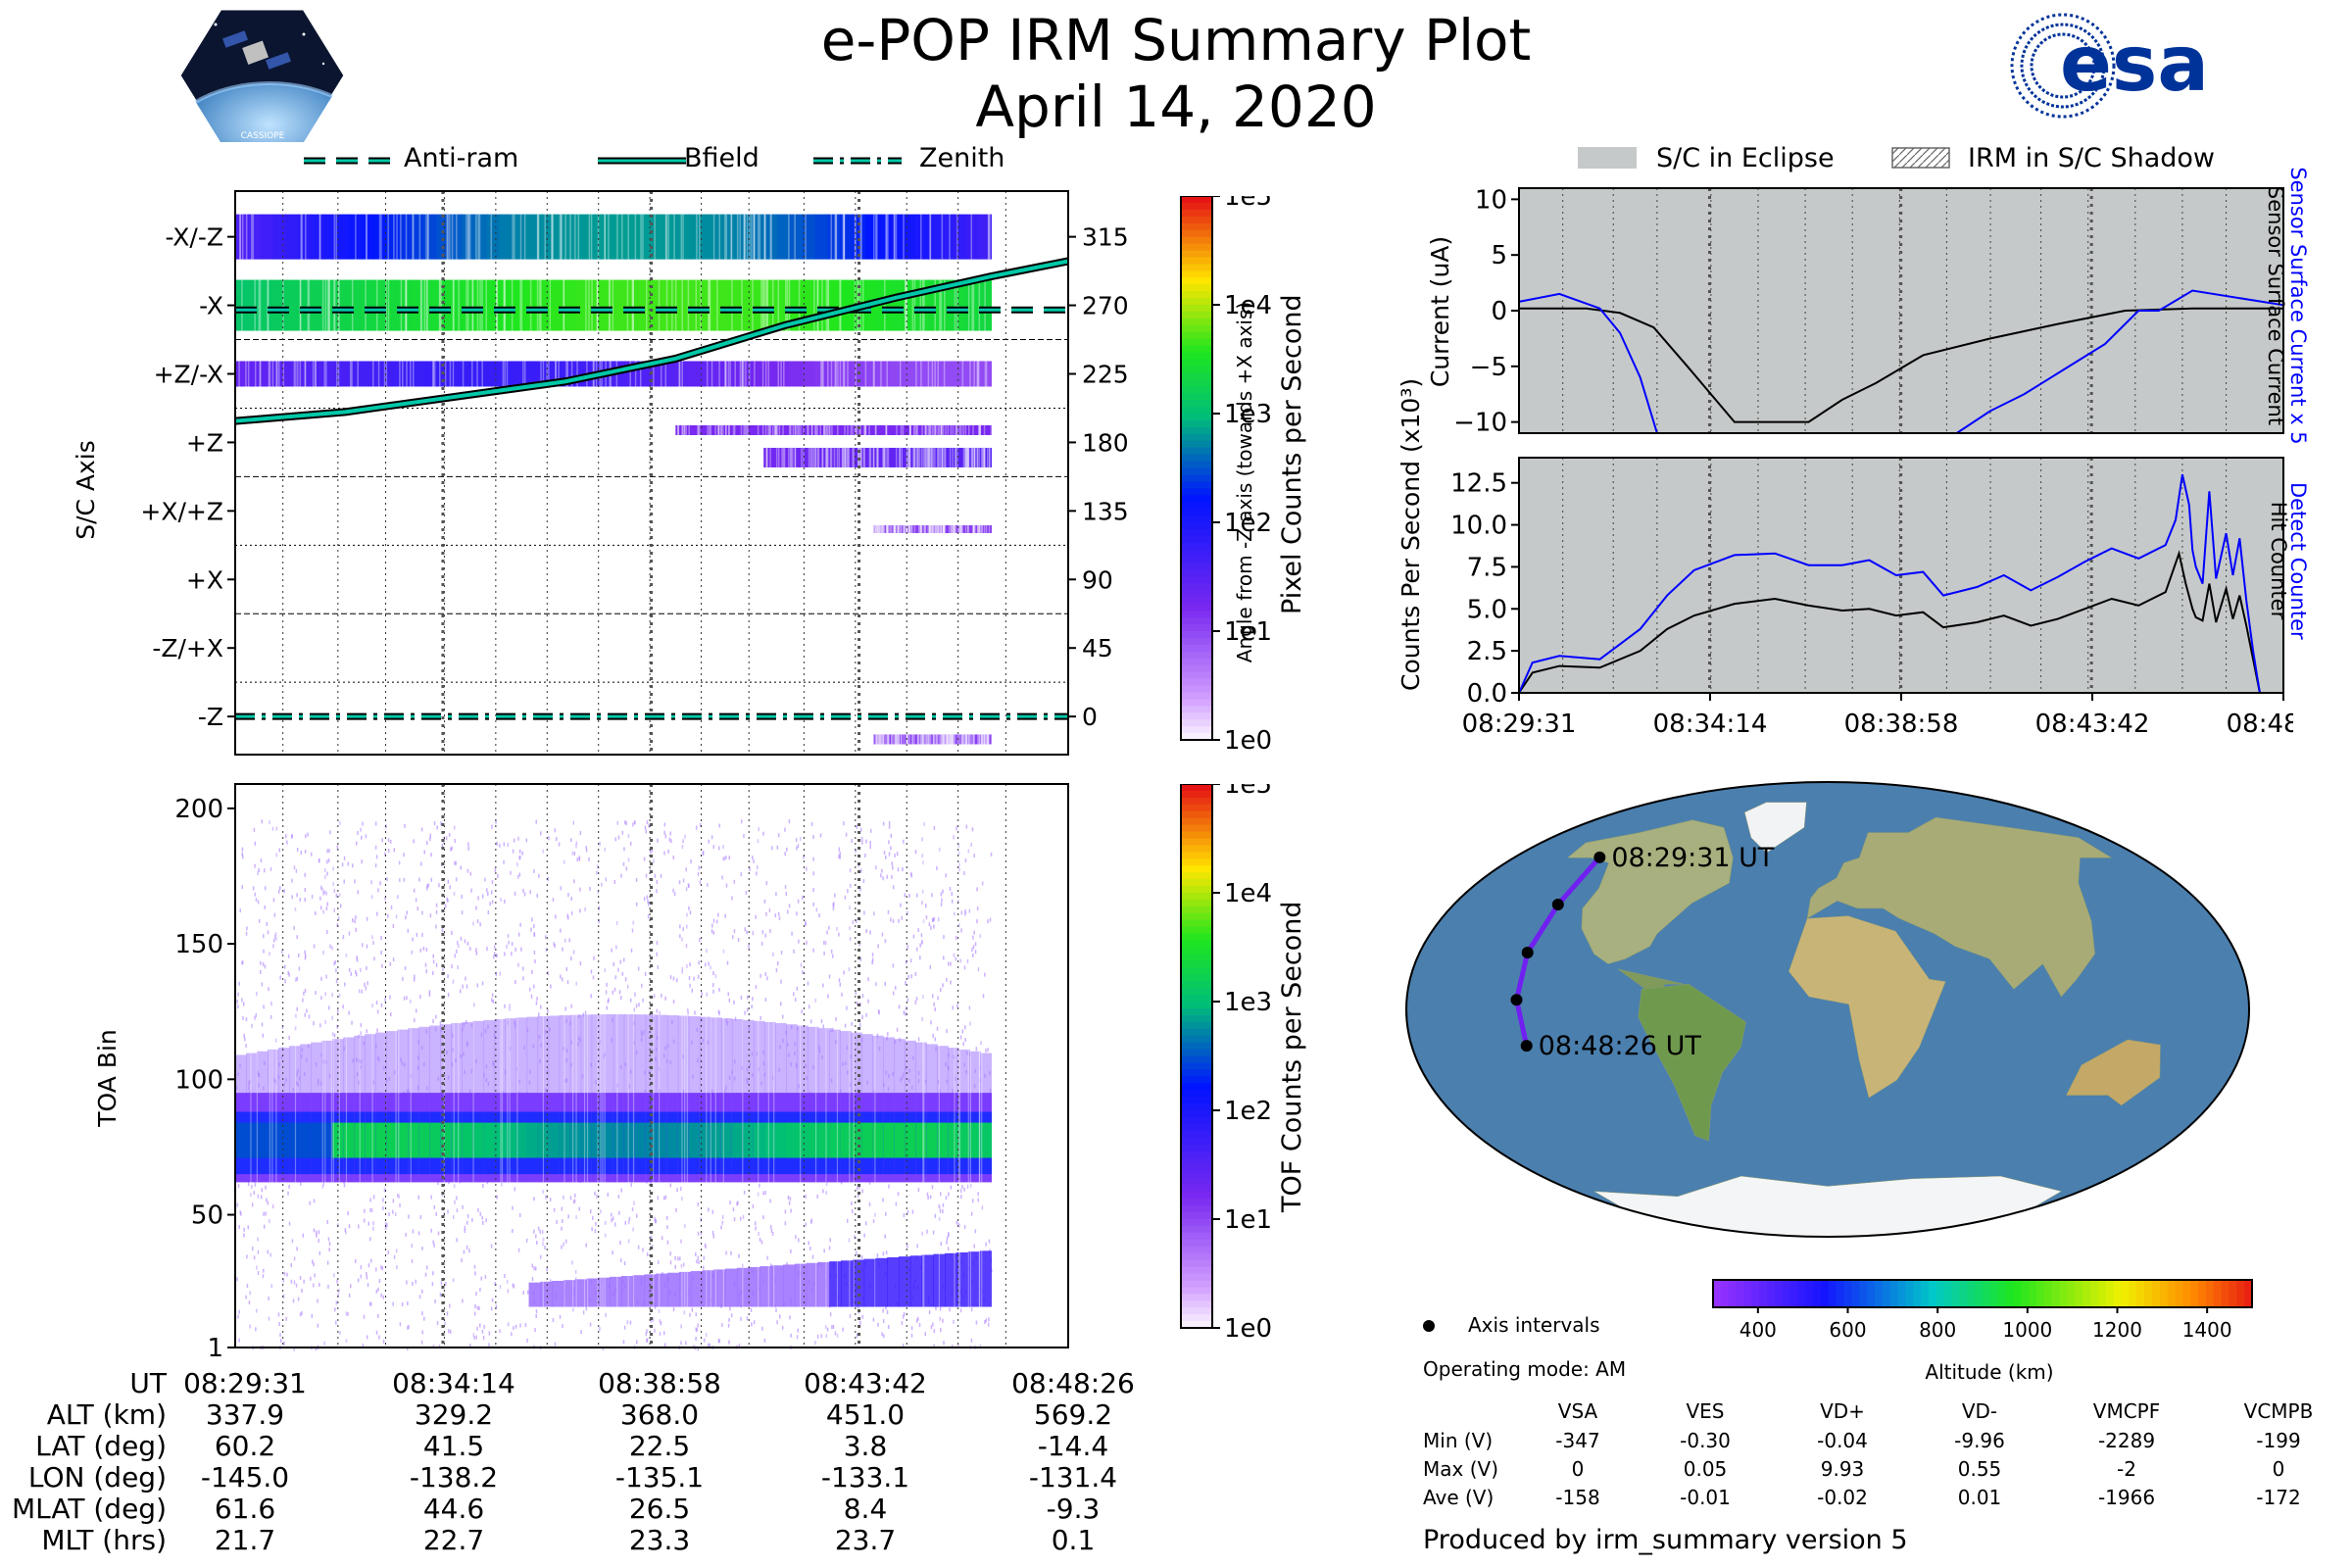  Describe the element at coordinates (2092, 158) in the screenshot. I see `legend-shadow-label: IRM in S/C Shadow` at that location.